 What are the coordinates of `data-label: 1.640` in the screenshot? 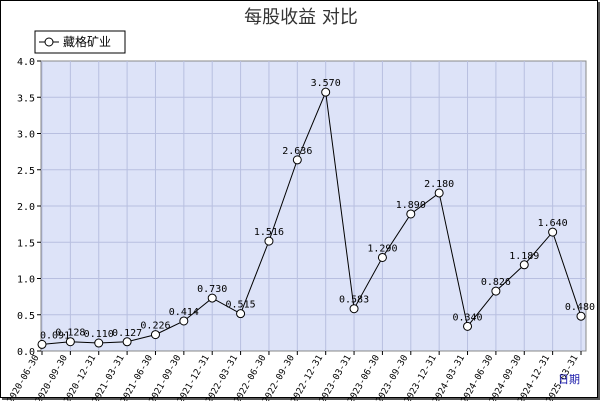 It's located at (553, 223).